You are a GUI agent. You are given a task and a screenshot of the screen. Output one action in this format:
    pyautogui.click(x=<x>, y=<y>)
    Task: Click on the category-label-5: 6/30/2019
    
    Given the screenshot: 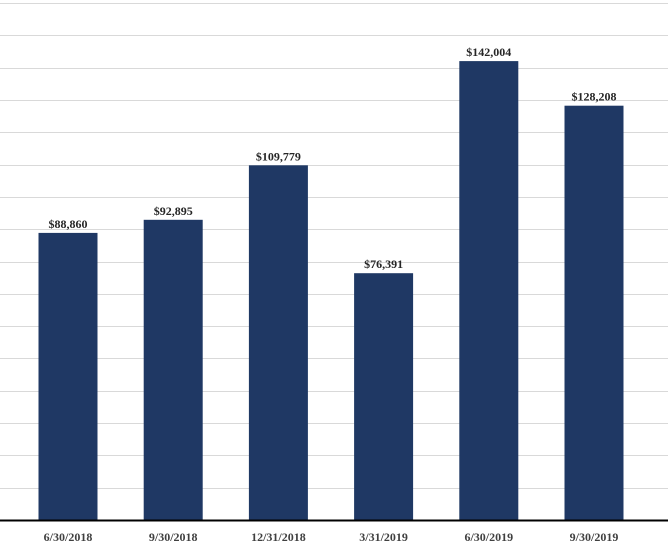 What is the action you would take?
    pyautogui.click(x=488, y=537)
    